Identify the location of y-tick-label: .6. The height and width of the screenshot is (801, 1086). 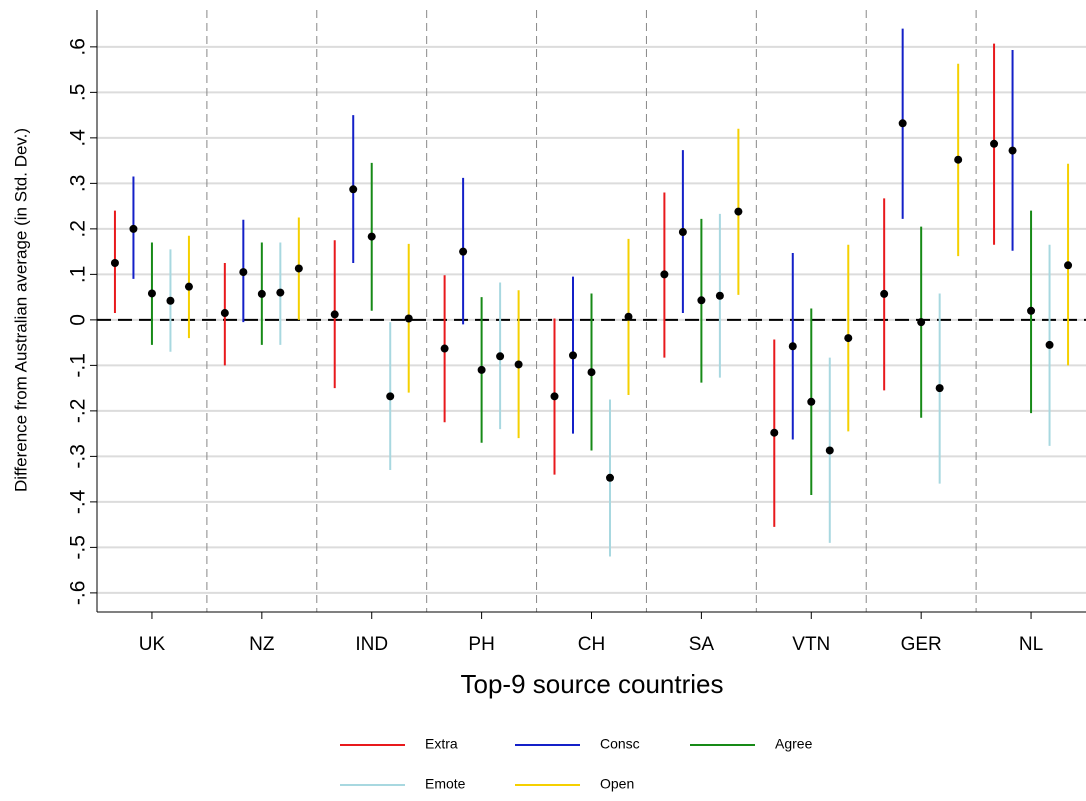
(78, 47).